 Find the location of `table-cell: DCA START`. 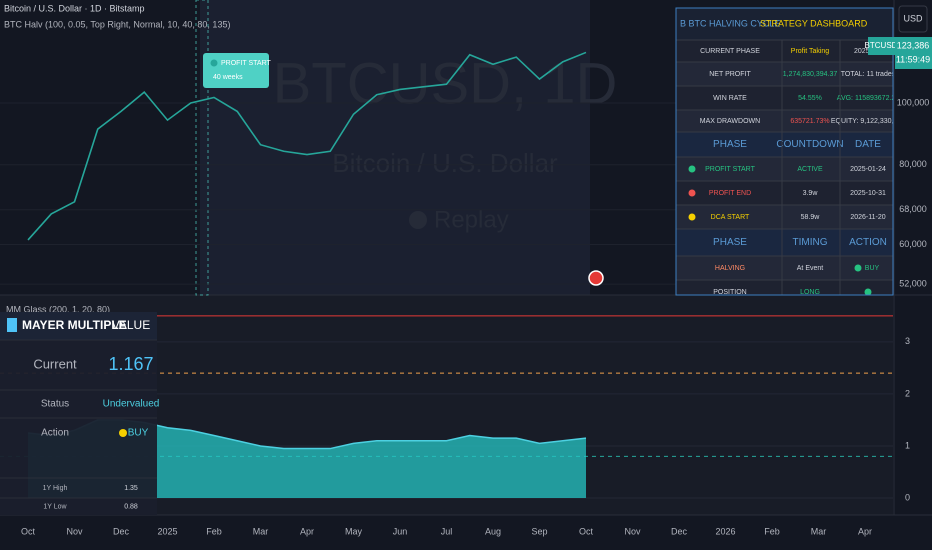

table-cell: DCA START is located at coordinates (730, 217).